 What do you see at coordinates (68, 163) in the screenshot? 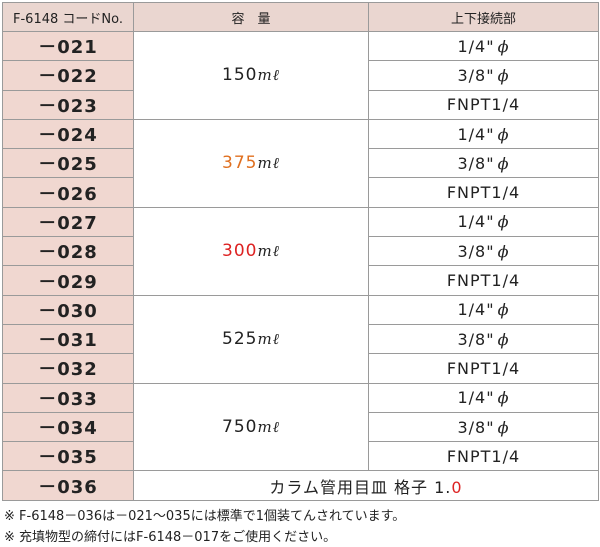
I see `code-cell: －025` at bounding box center [68, 163].